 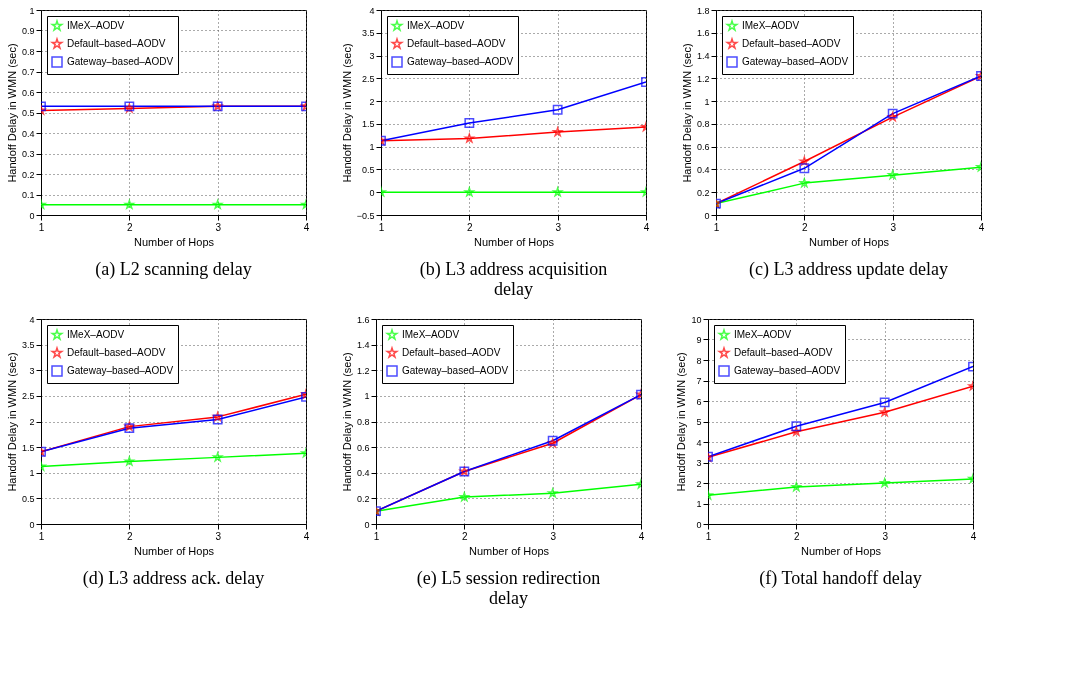 What do you see at coordinates (508, 588) in the screenshot?
I see `text: (e) L5 session redirection delay` at bounding box center [508, 588].